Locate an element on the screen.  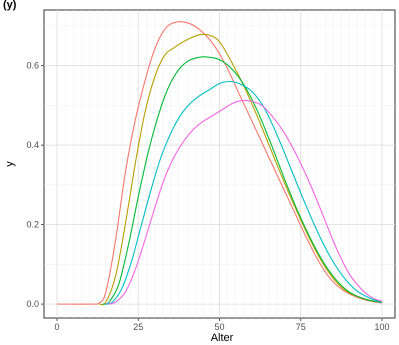
y-axis-title: y is located at coordinates (10, 164).